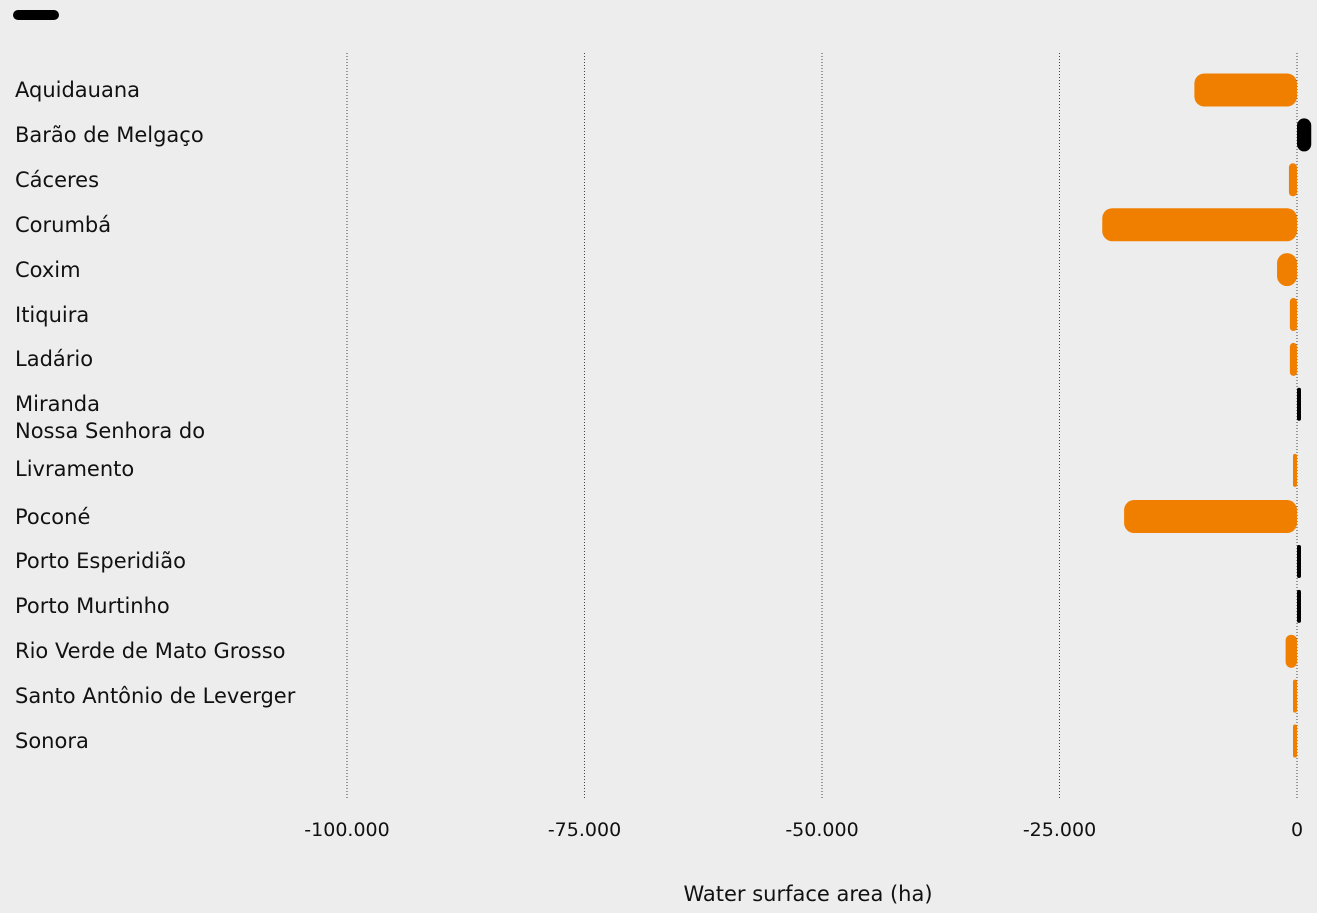  What do you see at coordinates (36, 15) in the screenshot?
I see `legend-swatch` at bounding box center [36, 15].